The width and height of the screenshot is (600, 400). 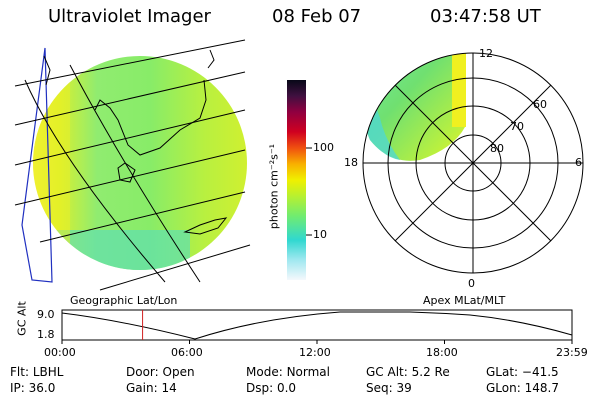 What do you see at coordinates (572, 352) in the screenshot?
I see `altitude-xtick-4: 23:59` at bounding box center [572, 352].